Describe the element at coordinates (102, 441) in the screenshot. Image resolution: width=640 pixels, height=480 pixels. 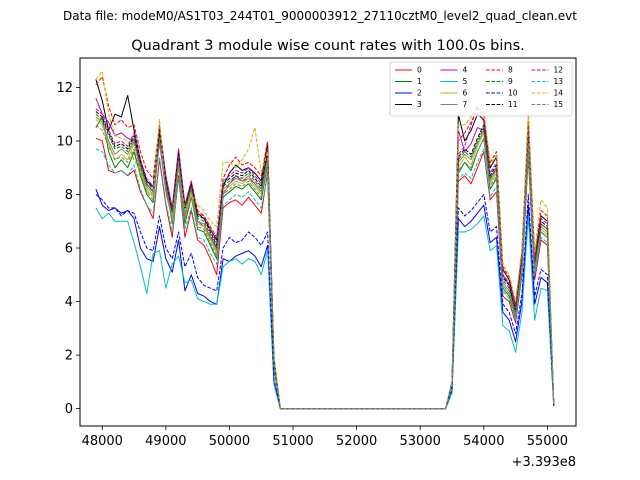
I see `x-tick-label: 48000` at that location.